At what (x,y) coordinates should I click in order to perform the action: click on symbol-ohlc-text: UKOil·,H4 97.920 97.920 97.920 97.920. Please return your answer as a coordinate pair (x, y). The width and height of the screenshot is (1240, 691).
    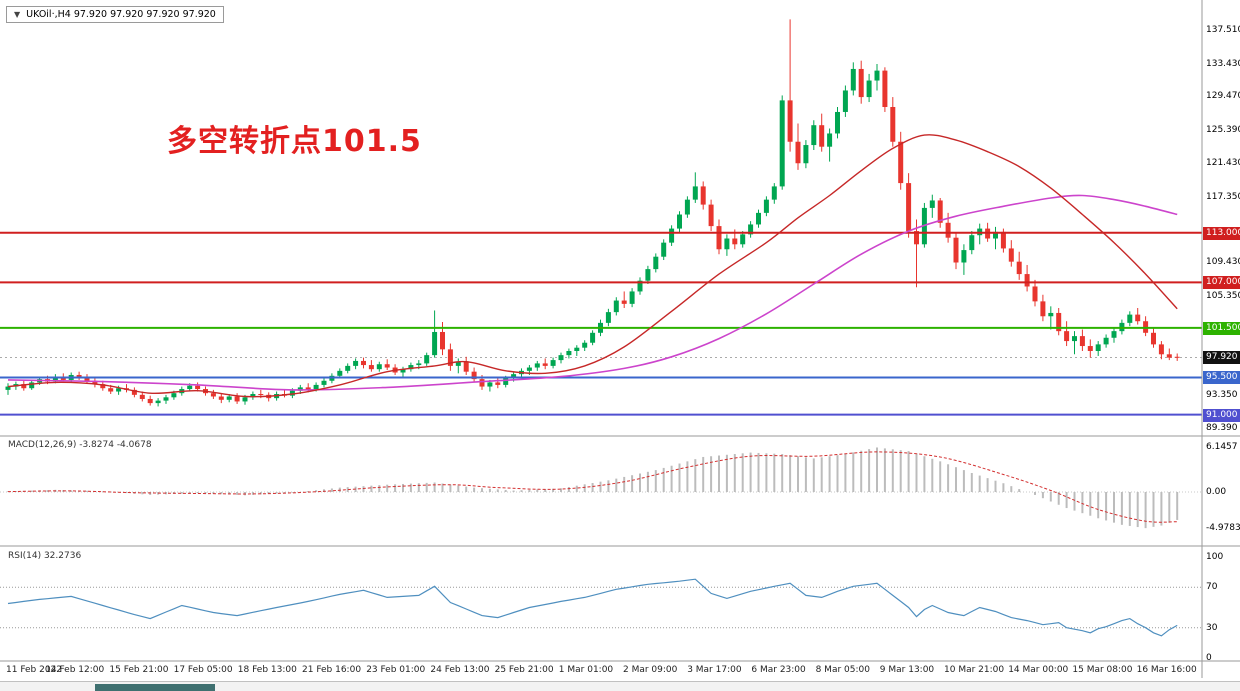
    Looking at the image, I should click on (121, 14).